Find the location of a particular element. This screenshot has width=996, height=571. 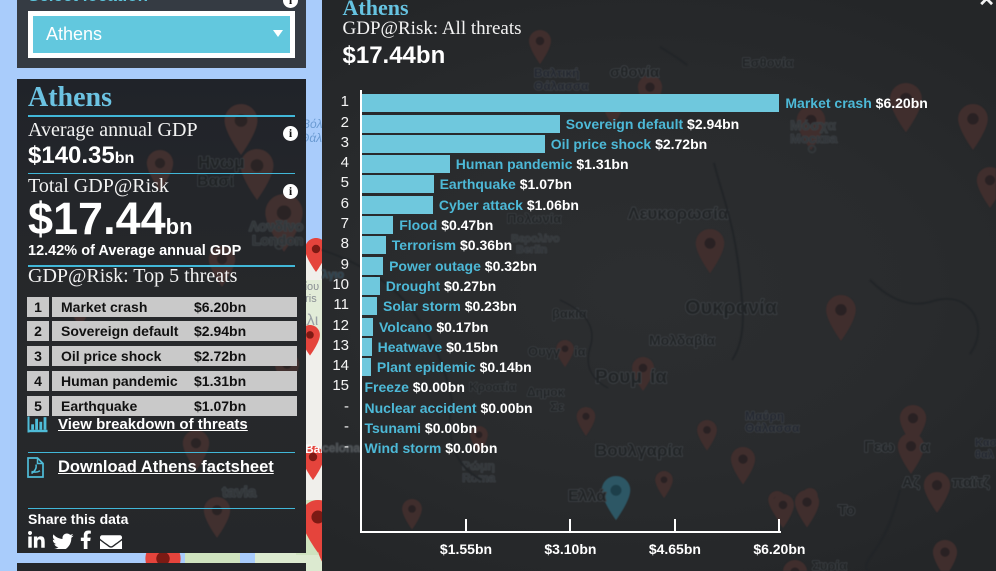

svg-text: Βουλγαρία is located at coordinates (639, 450).